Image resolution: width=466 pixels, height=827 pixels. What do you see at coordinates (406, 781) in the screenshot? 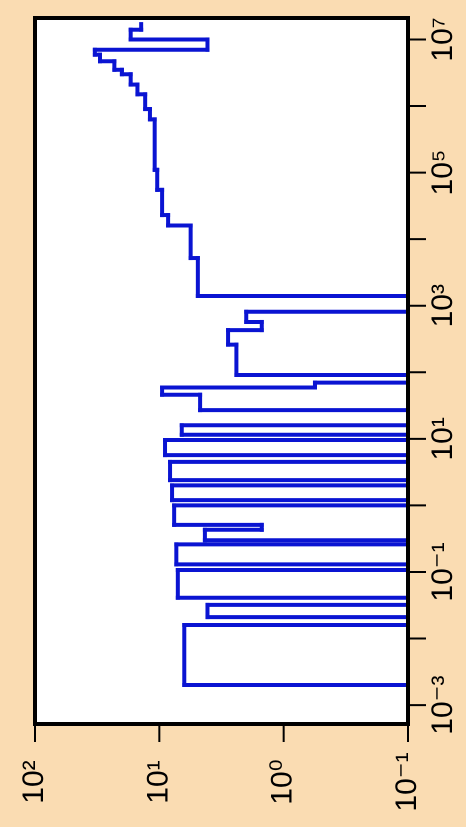
I see `y-tick-label: 10⁻¹` at bounding box center [406, 781].